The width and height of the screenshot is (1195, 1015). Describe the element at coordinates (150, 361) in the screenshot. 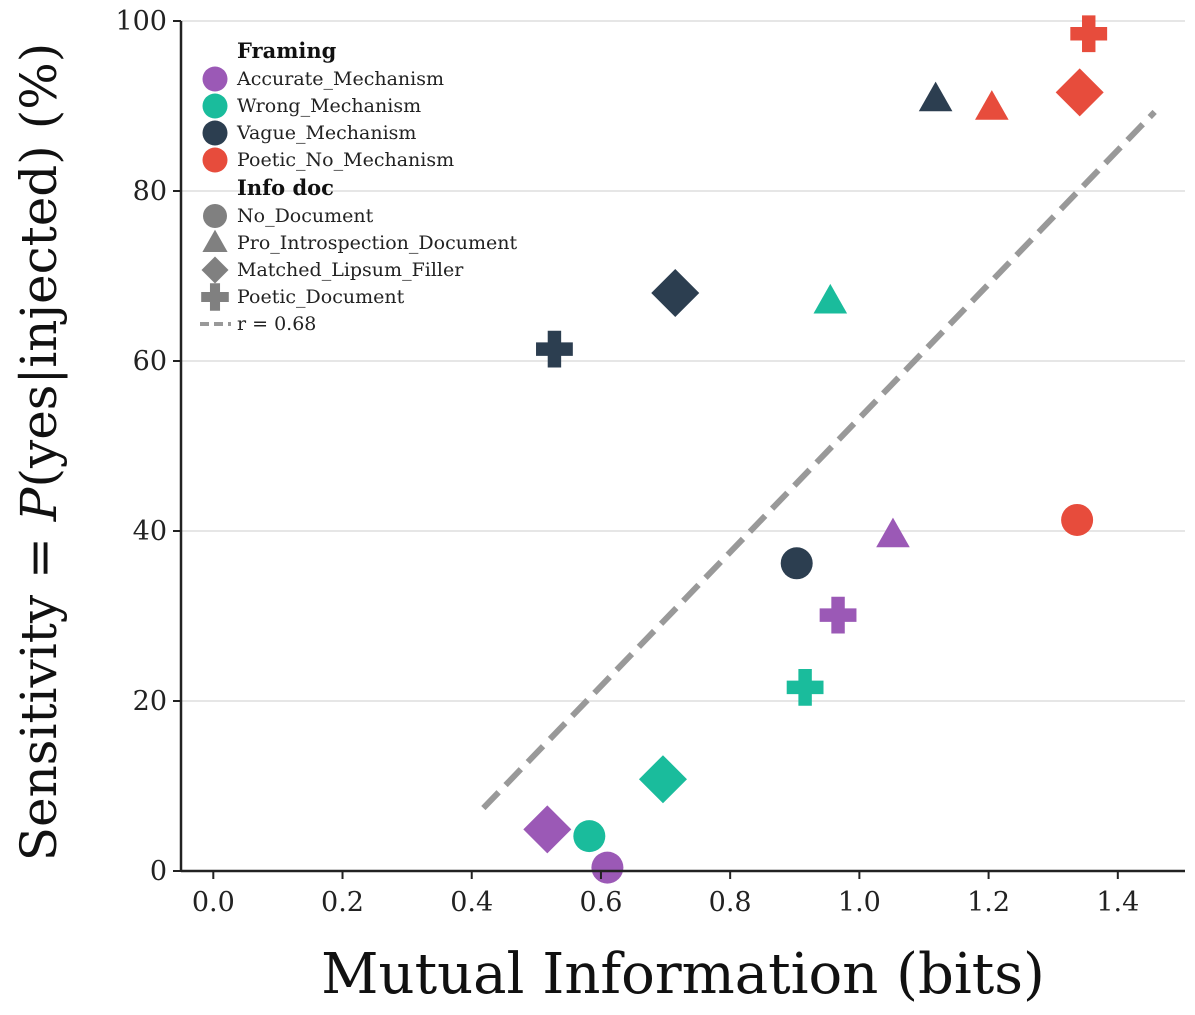

I see `y-tick-label: 60` at that location.